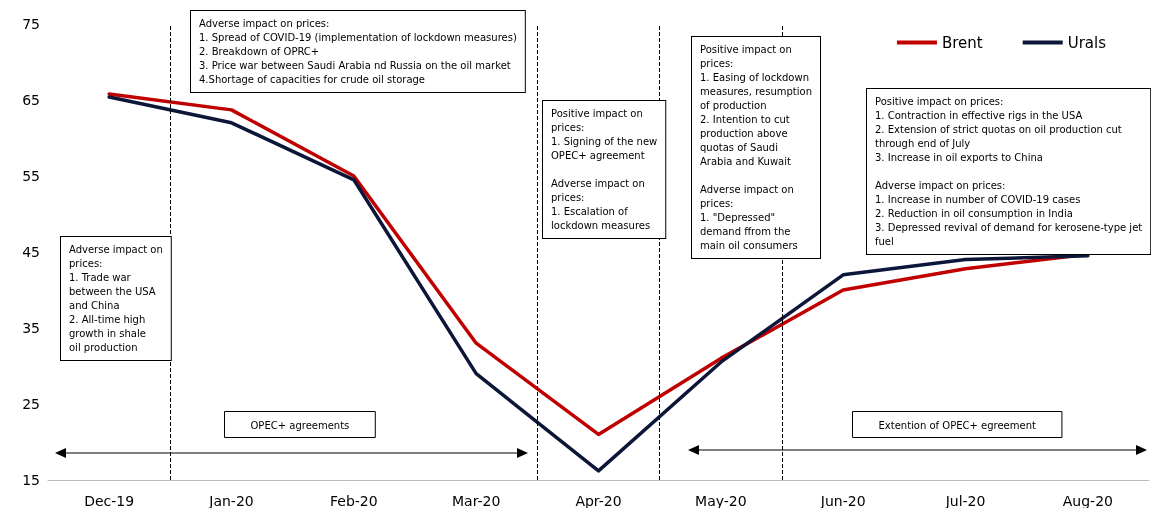  What do you see at coordinates (842, 500) in the screenshot?
I see `x-tick-label: Jun-20` at bounding box center [842, 500].